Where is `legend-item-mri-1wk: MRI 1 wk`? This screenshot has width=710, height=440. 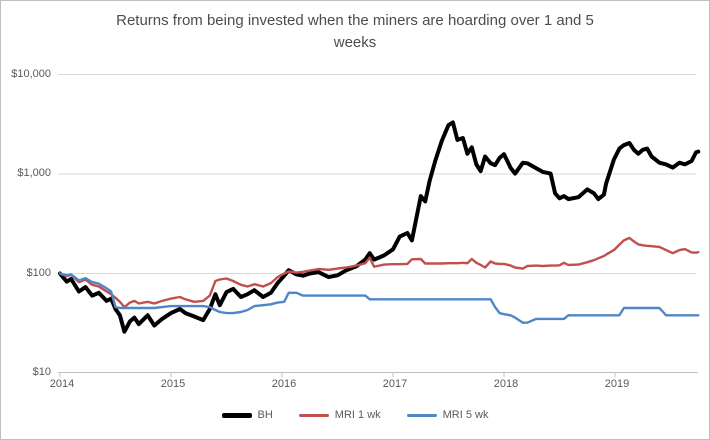
legend-item-mri-1wk: MRI 1 wk is located at coordinates (339, 415).